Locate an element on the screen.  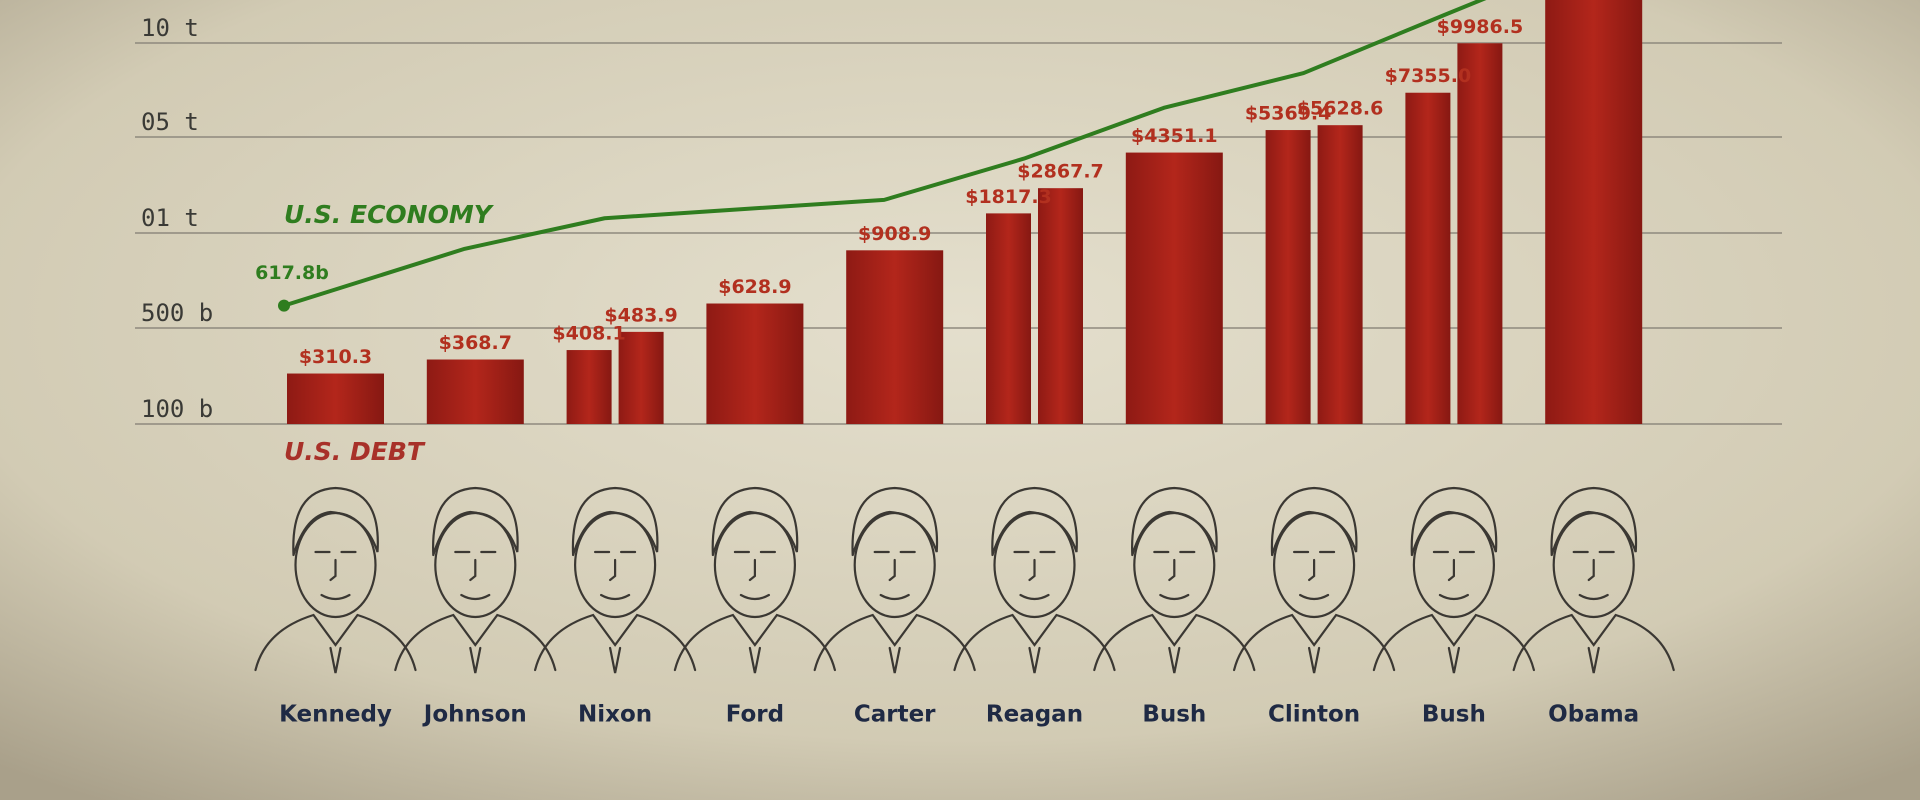
value-label: $628.9 is located at coordinates (754, 287).